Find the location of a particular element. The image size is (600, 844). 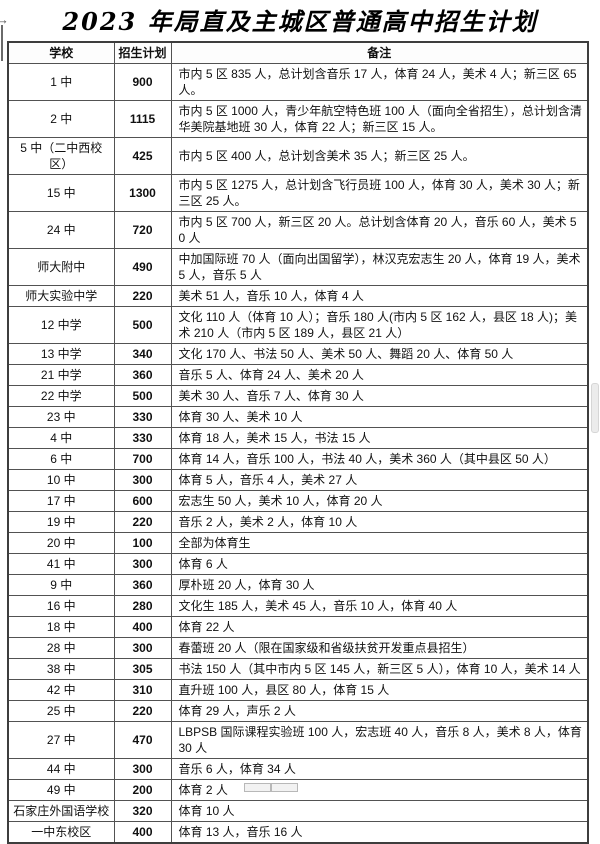

table-header-row: 学校 招生计划 备注 is located at coordinates (298, 52).